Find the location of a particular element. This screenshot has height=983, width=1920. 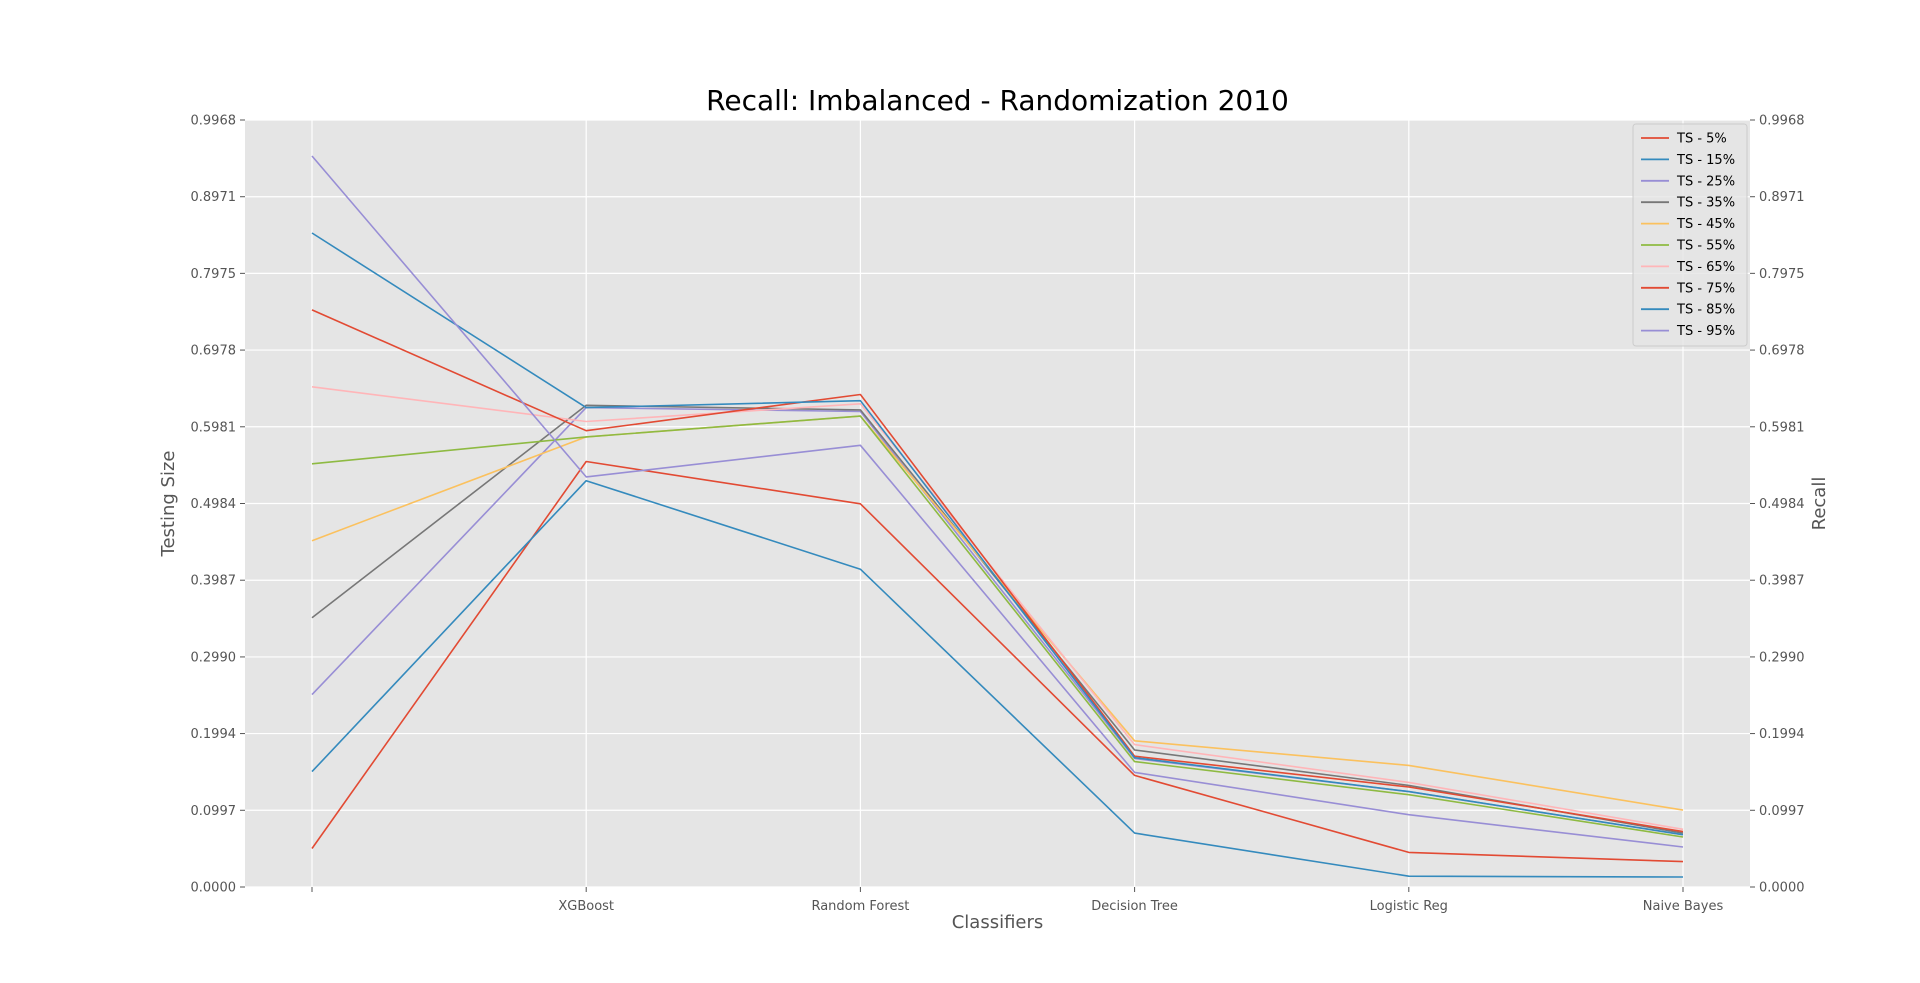

right-y-tick-label: 0.7975 is located at coordinates (1782, 274).